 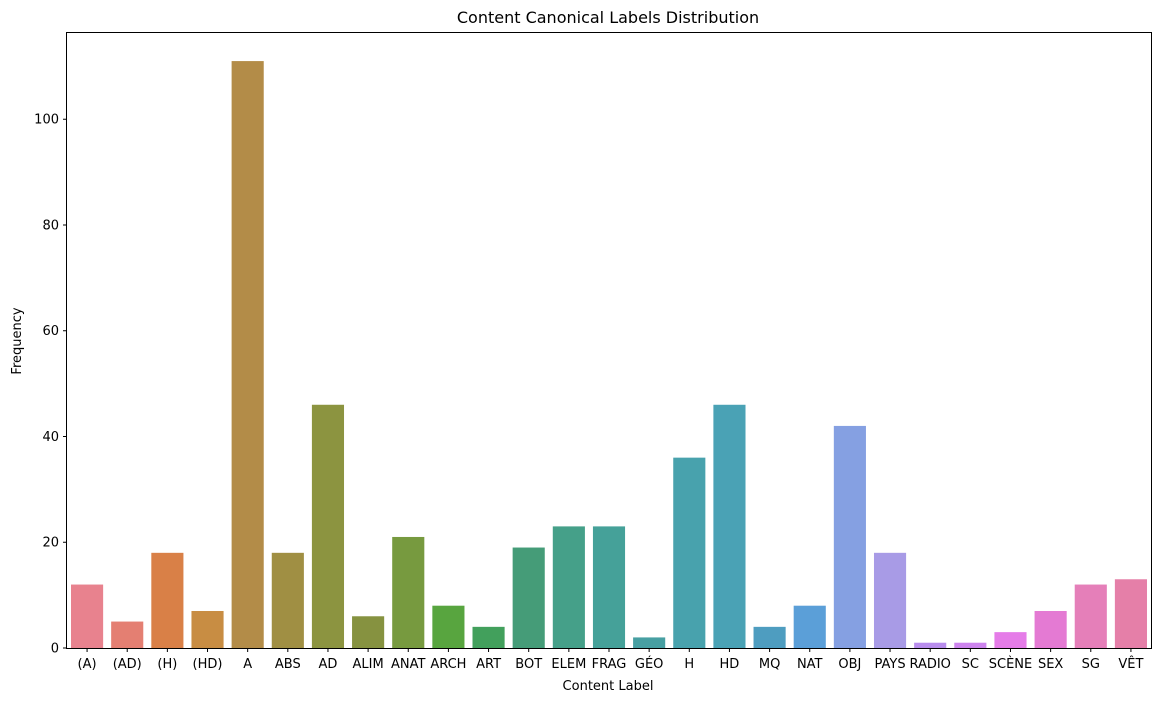 What do you see at coordinates (809, 626) in the screenshot?
I see `bar-NAT` at bounding box center [809, 626].